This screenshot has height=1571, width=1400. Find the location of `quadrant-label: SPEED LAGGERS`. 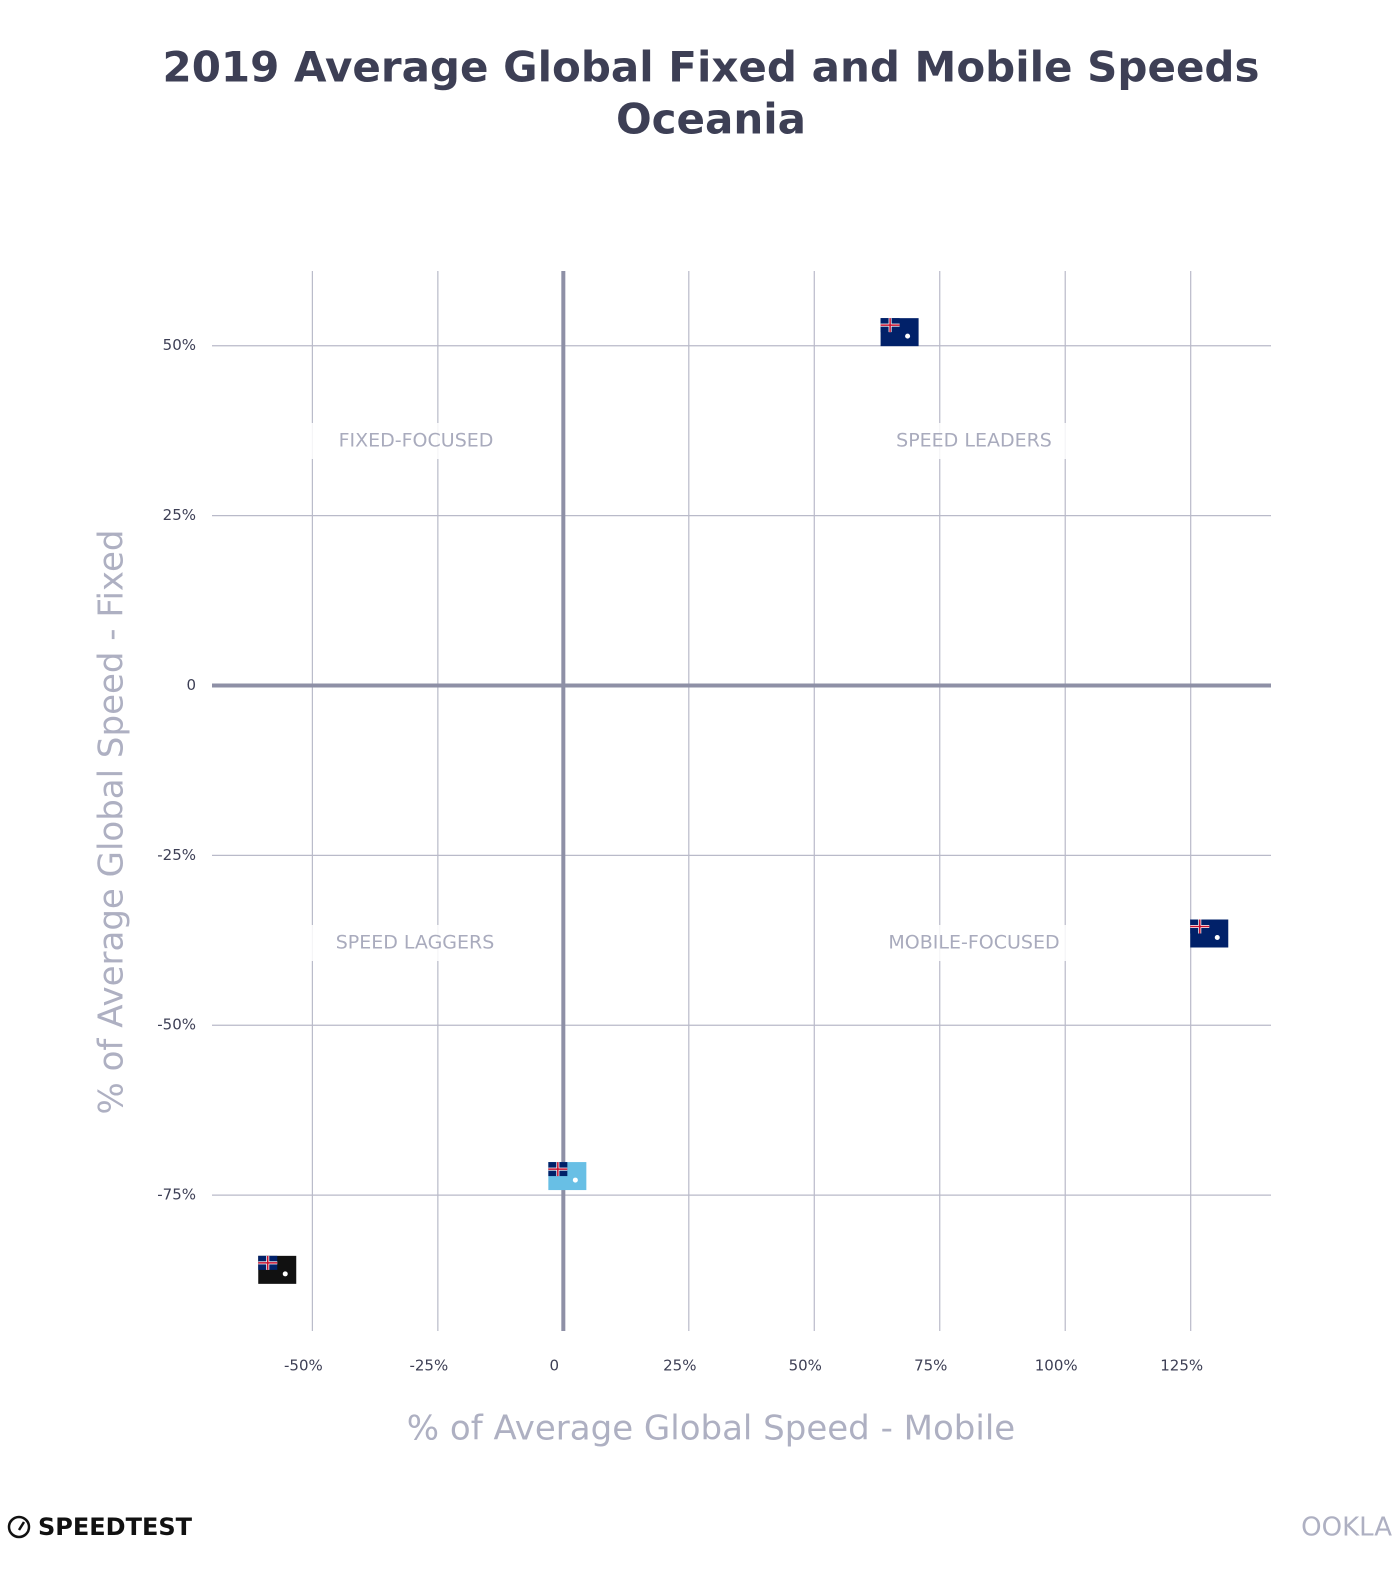

quadrant-label: SPEED LAGGERS is located at coordinates (415, 943).